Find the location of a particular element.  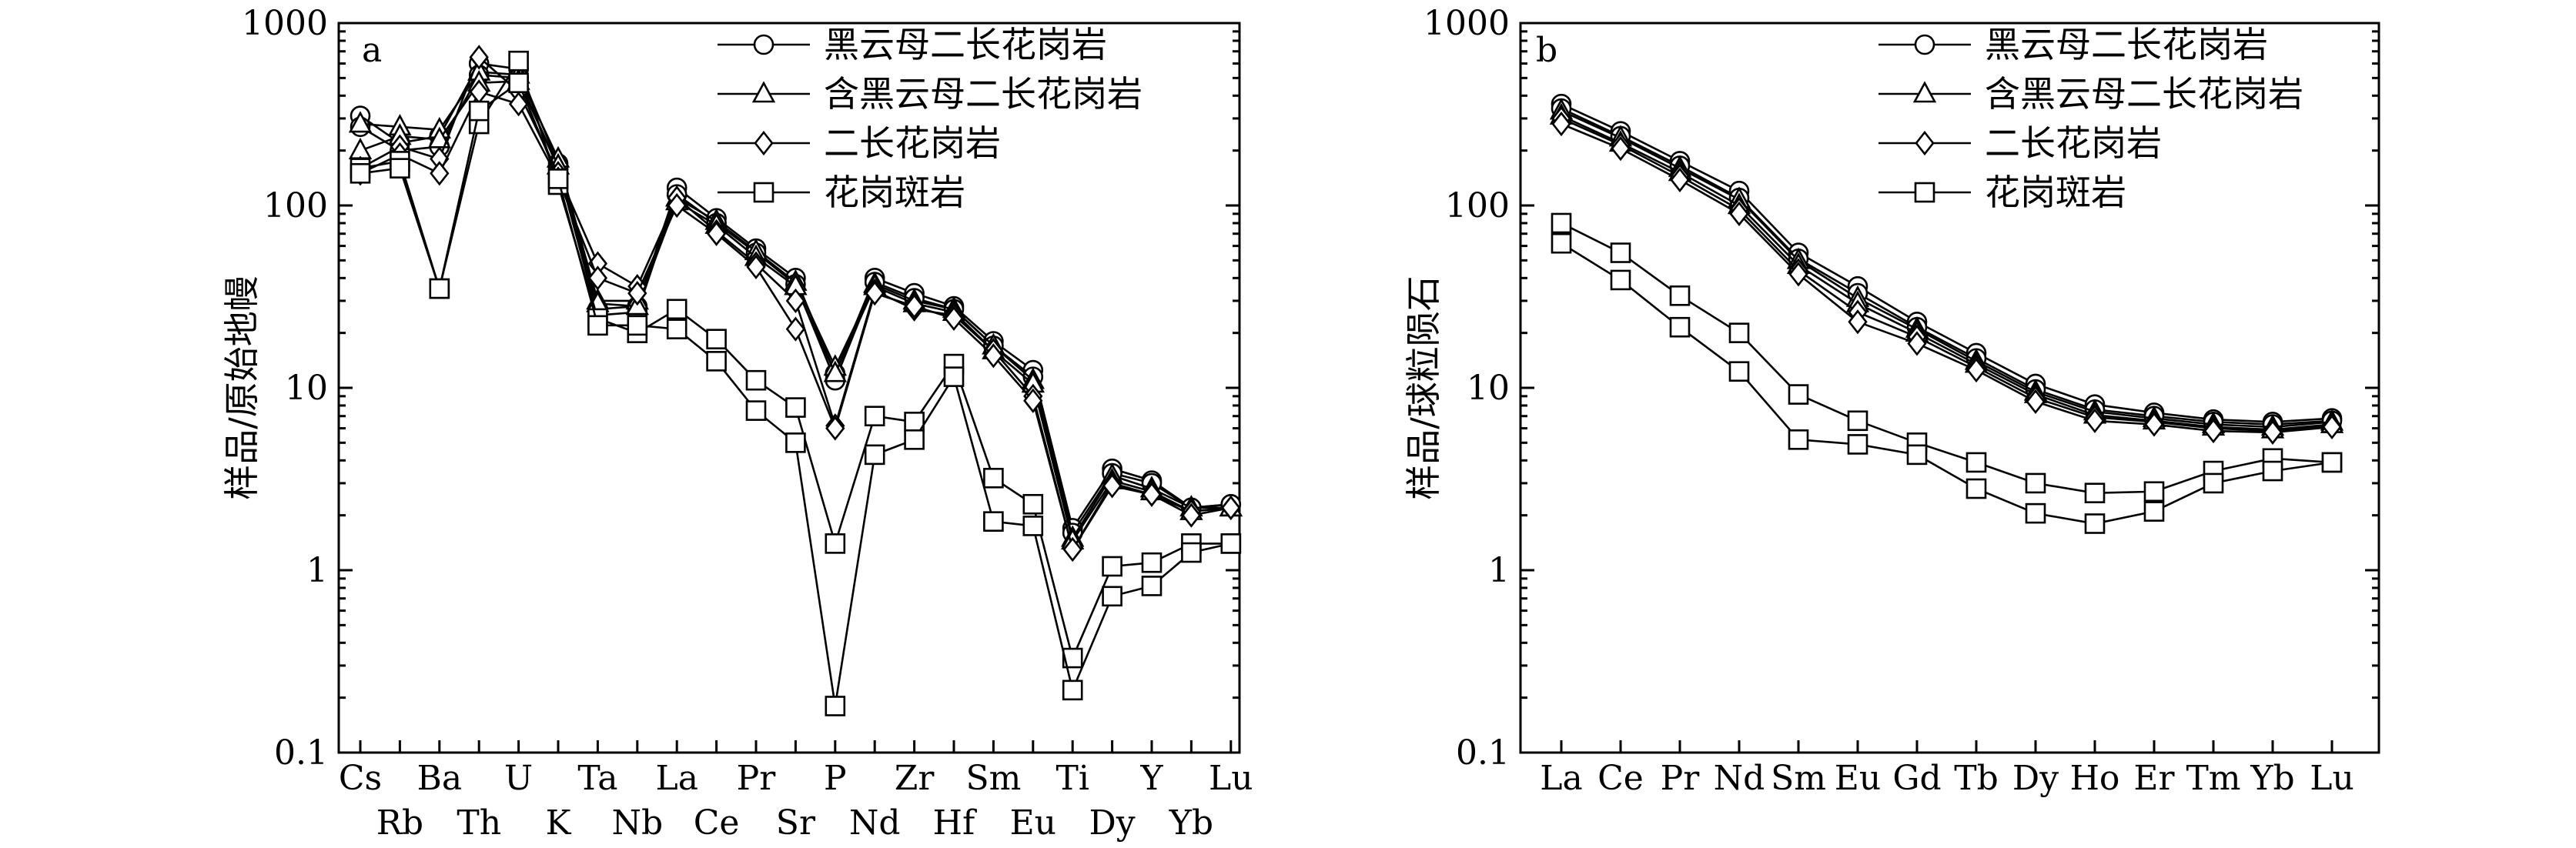

x-tick-label: Er is located at coordinates (2154, 778).